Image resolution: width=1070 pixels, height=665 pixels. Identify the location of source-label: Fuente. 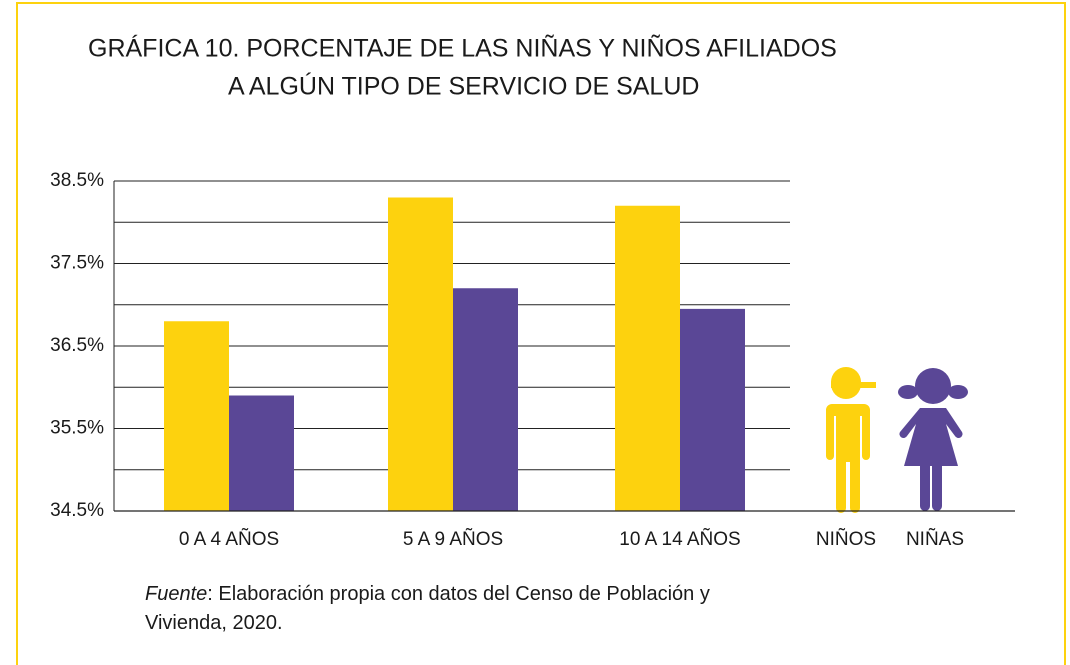
(176, 594).